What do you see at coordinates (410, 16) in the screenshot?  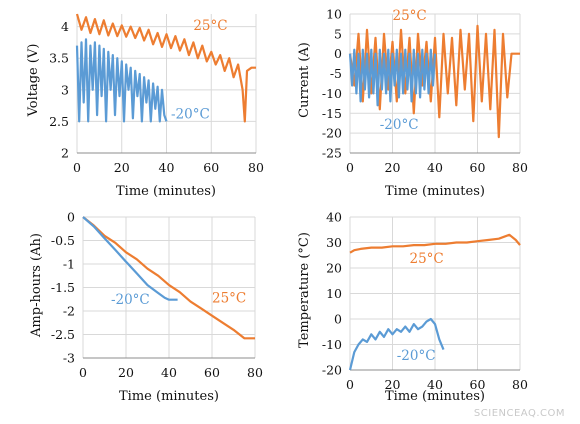 I see `current-annotation-25c: 25°C` at bounding box center [410, 16].